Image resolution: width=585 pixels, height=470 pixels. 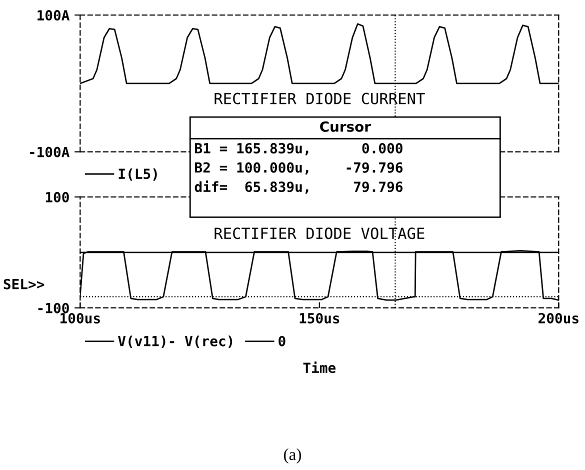 I want to click on legend-label: V(v11)- V(rec), so click(x=175, y=342).